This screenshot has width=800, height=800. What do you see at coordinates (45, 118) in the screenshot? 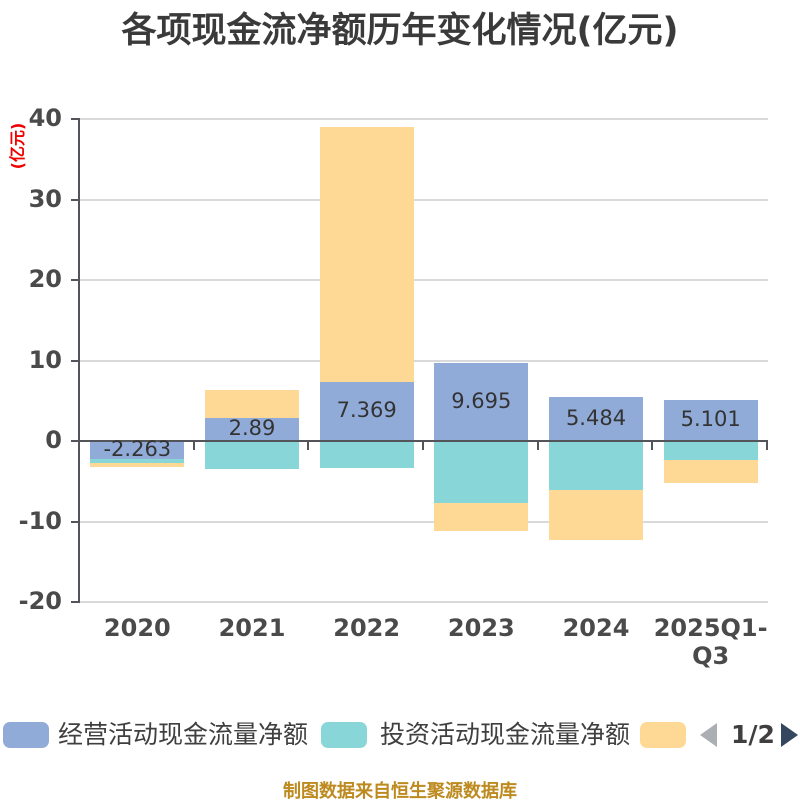
I see `y-tick-label: 40` at bounding box center [45, 118].